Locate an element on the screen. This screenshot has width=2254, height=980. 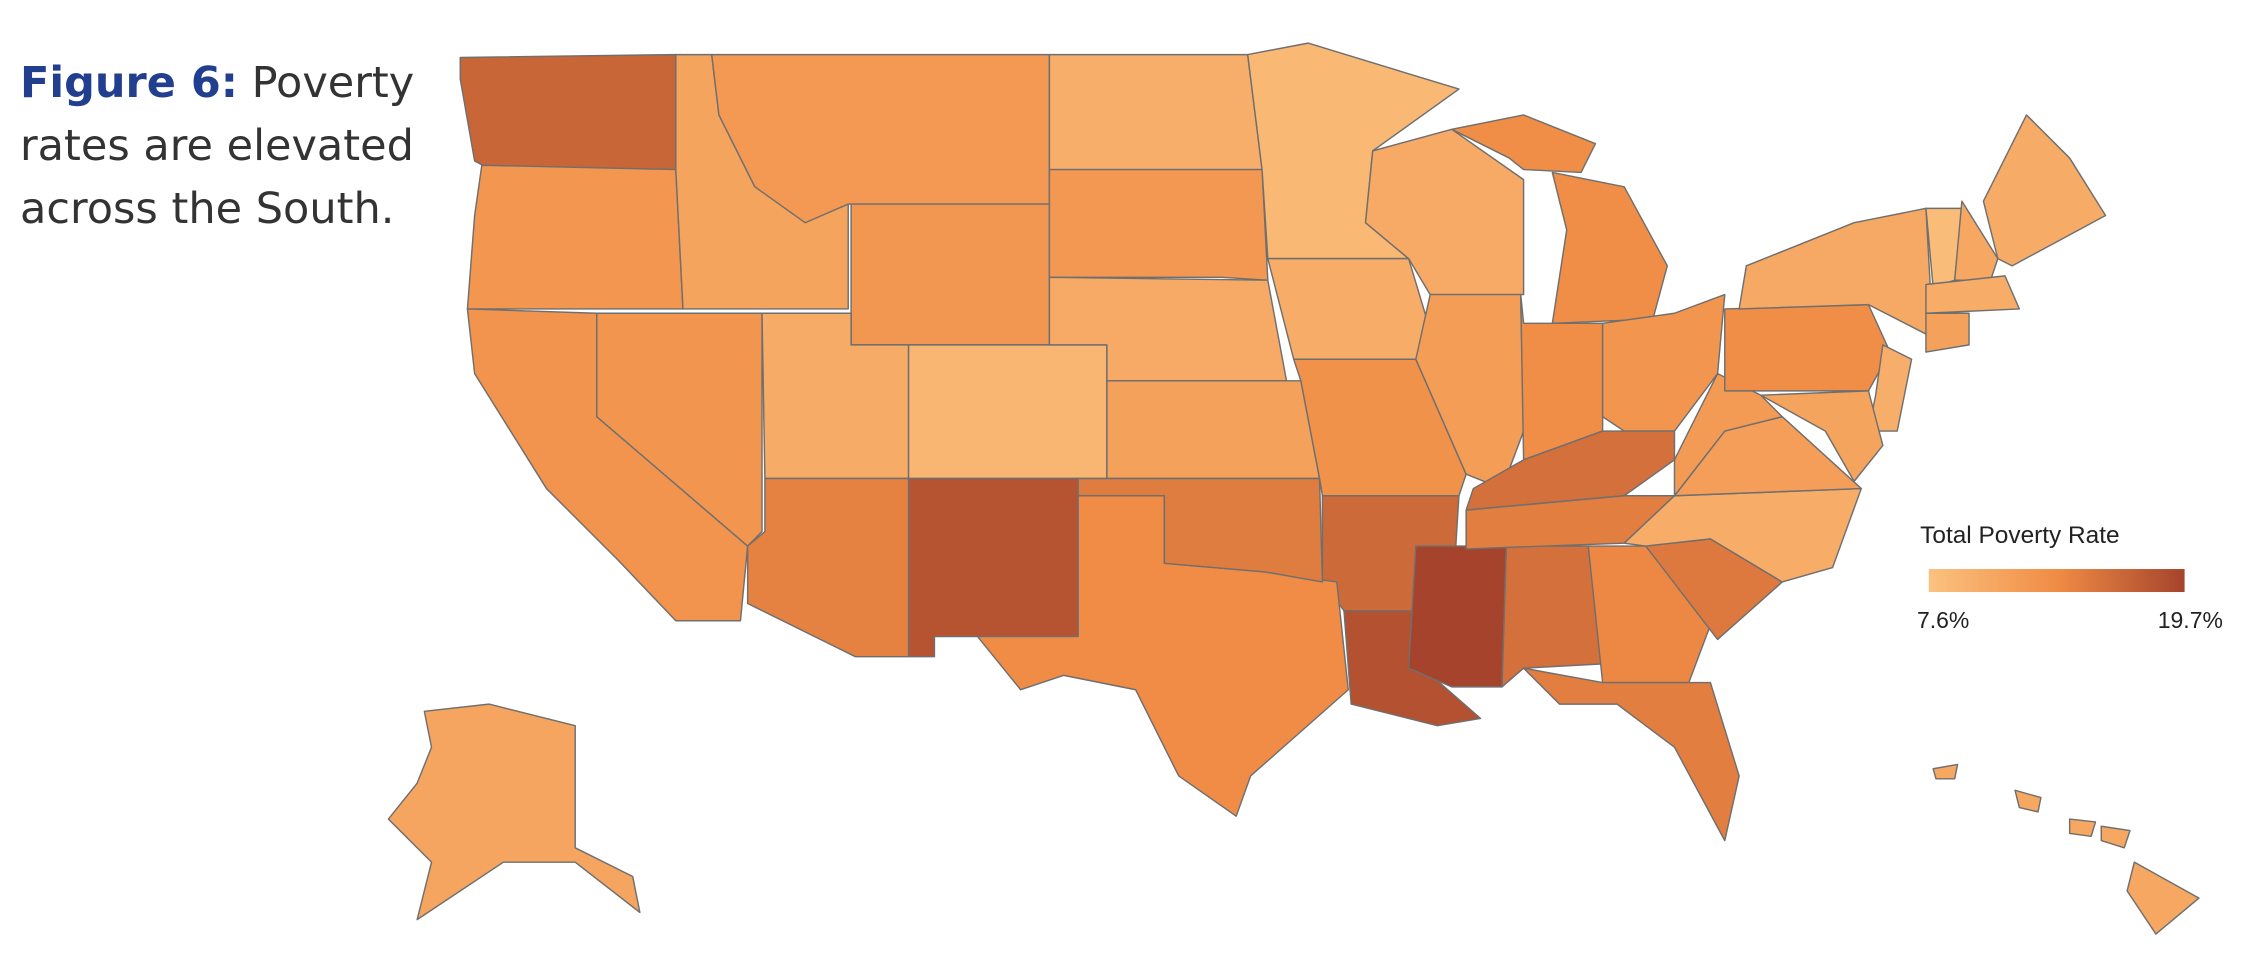
legend-max-label: 19.7% is located at coordinates (2190, 620).